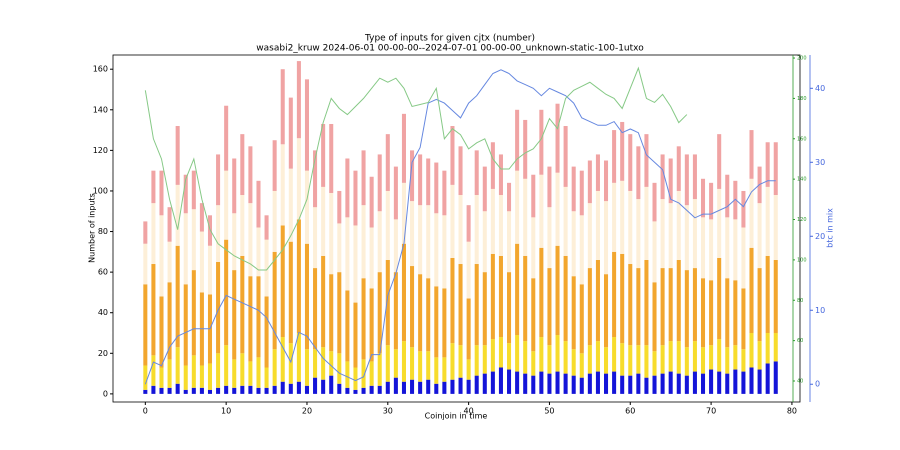  I want to click on y-tick-label: 140, so click(100, 109).